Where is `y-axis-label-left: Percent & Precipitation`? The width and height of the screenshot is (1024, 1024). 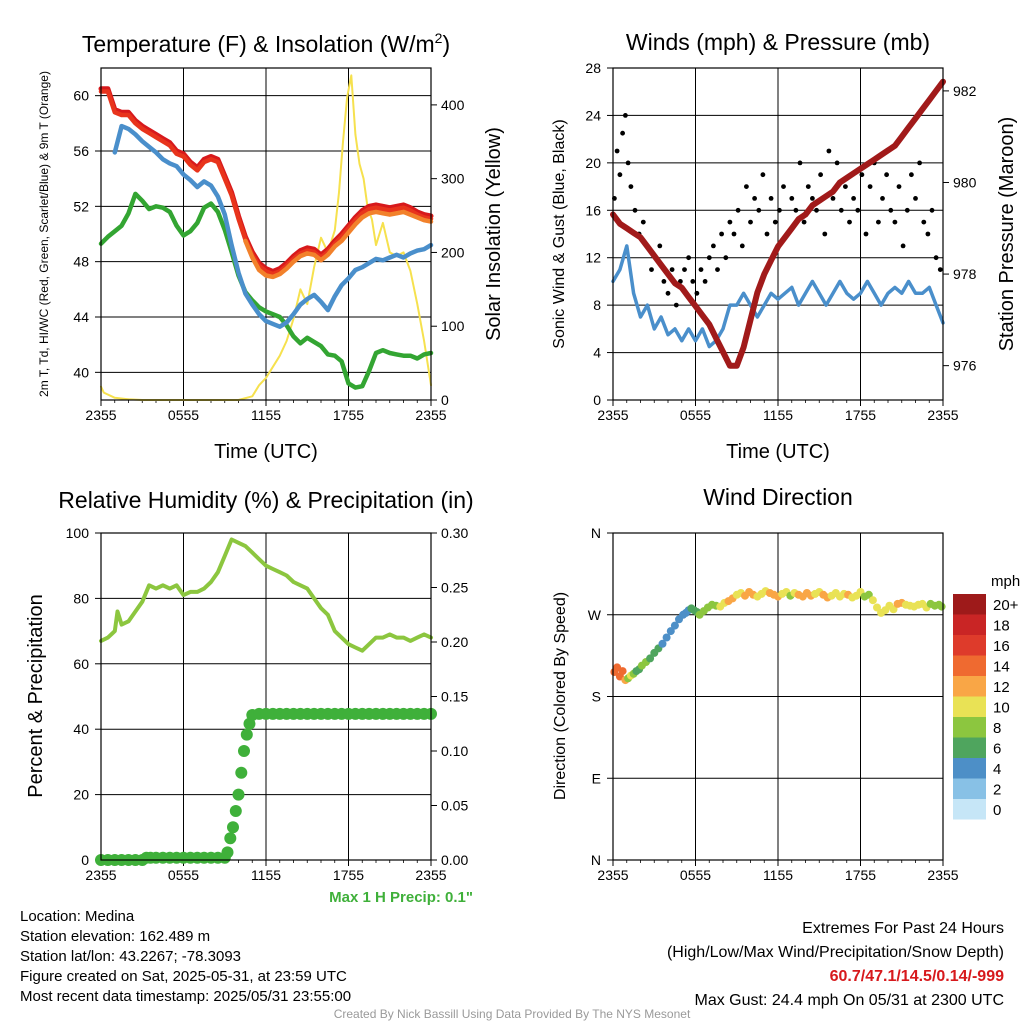 y-axis-label-left: Percent & Precipitation is located at coordinates (36, 695).